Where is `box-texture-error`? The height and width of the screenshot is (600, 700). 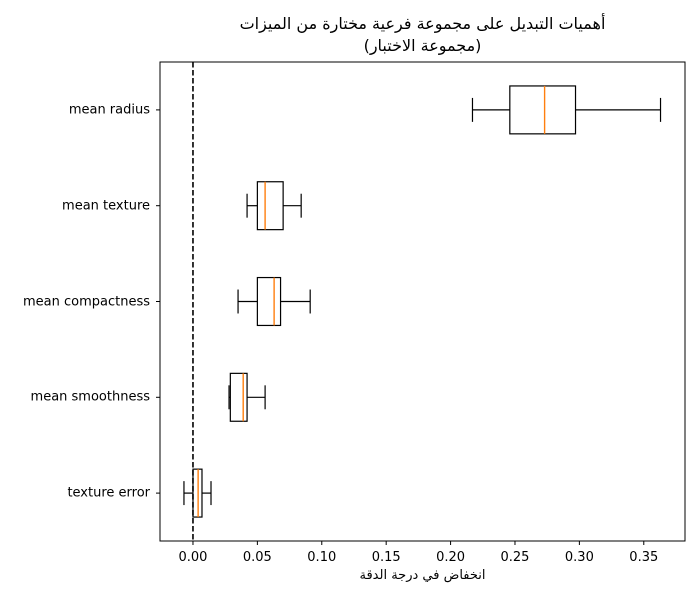 box-texture-error is located at coordinates (197, 493).